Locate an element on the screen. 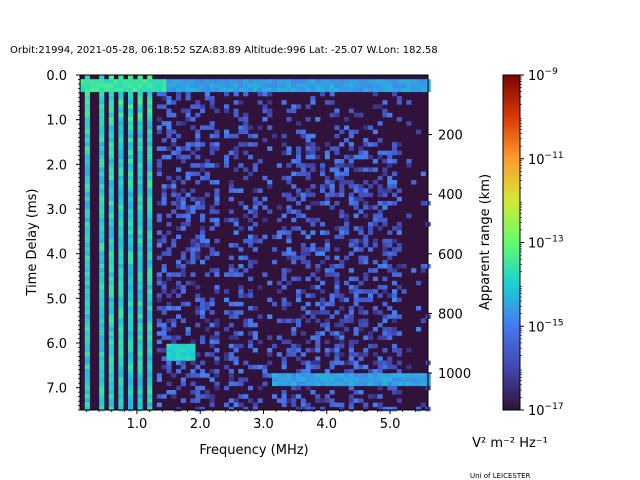 This screenshot has height=480, width=640. y-tick-label: 5.0 is located at coordinates (56, 299).